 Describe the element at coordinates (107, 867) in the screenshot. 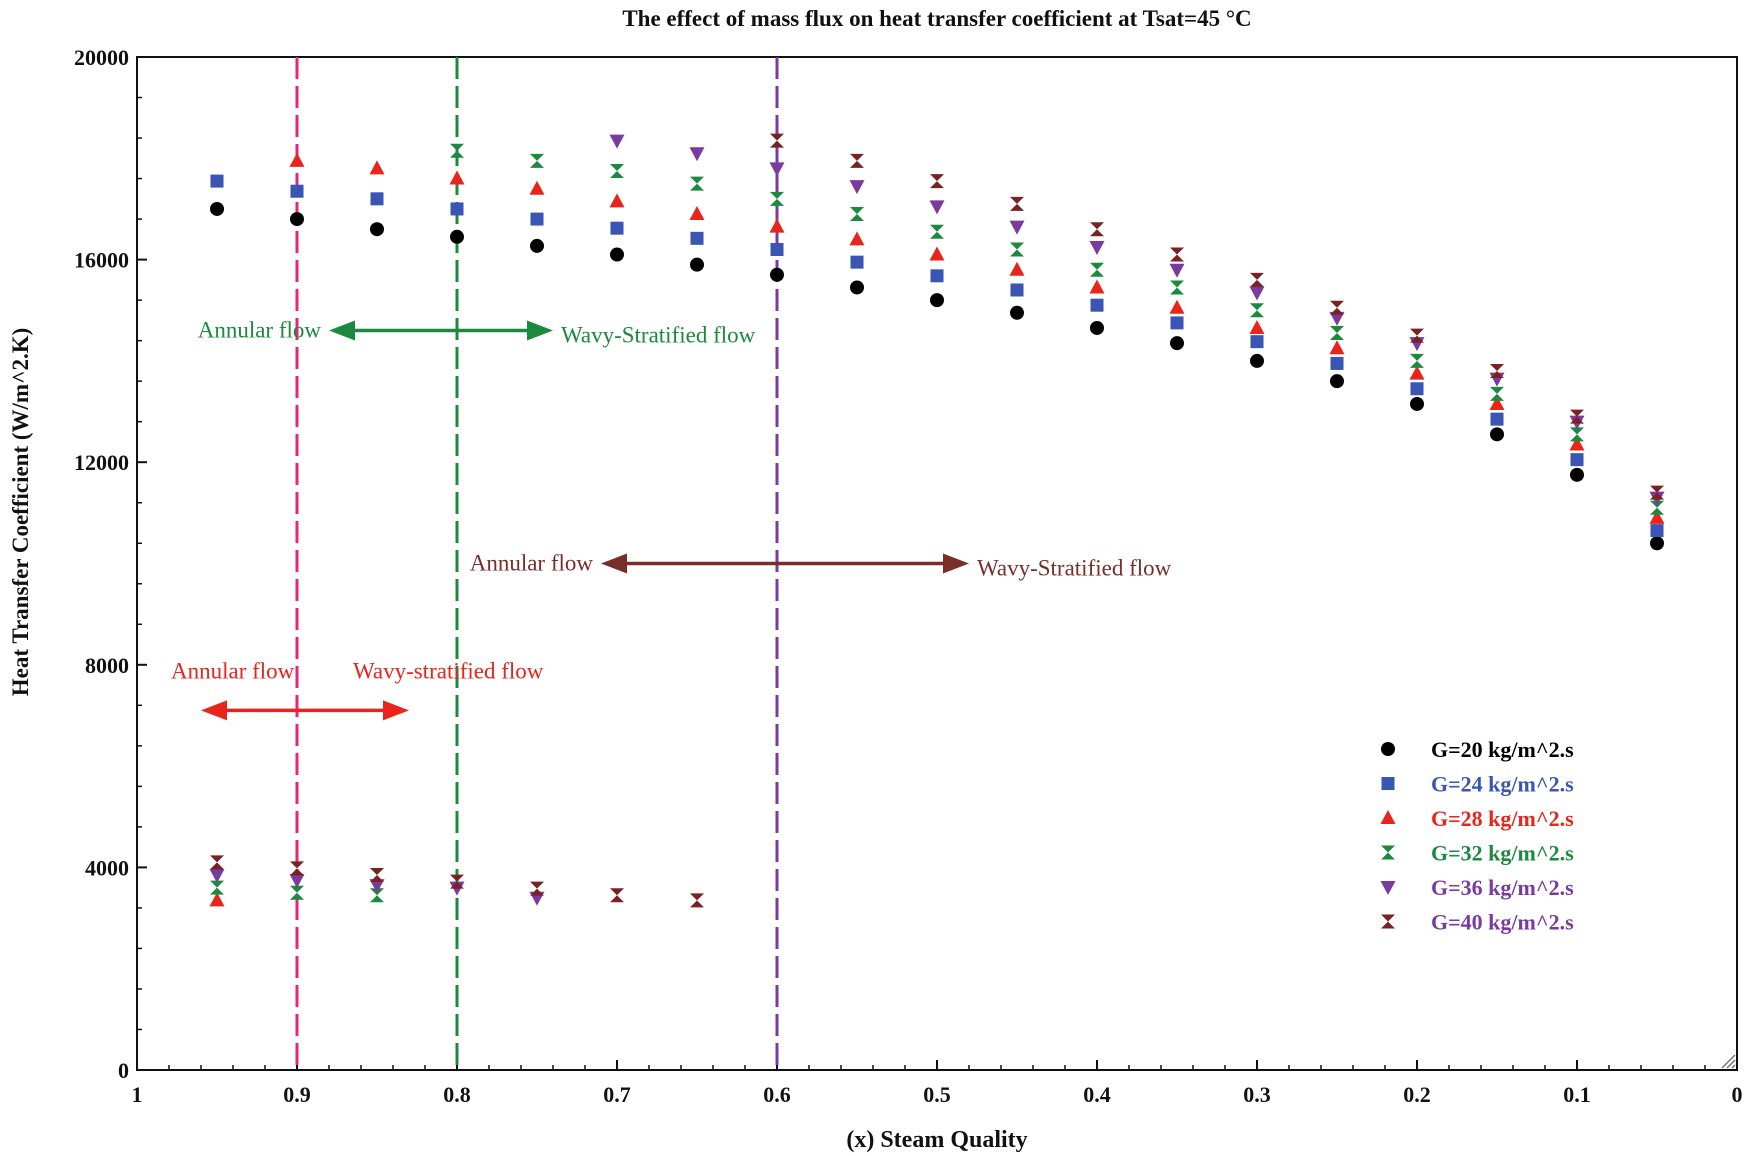

I see `y-tick-label: 4000` at that location.